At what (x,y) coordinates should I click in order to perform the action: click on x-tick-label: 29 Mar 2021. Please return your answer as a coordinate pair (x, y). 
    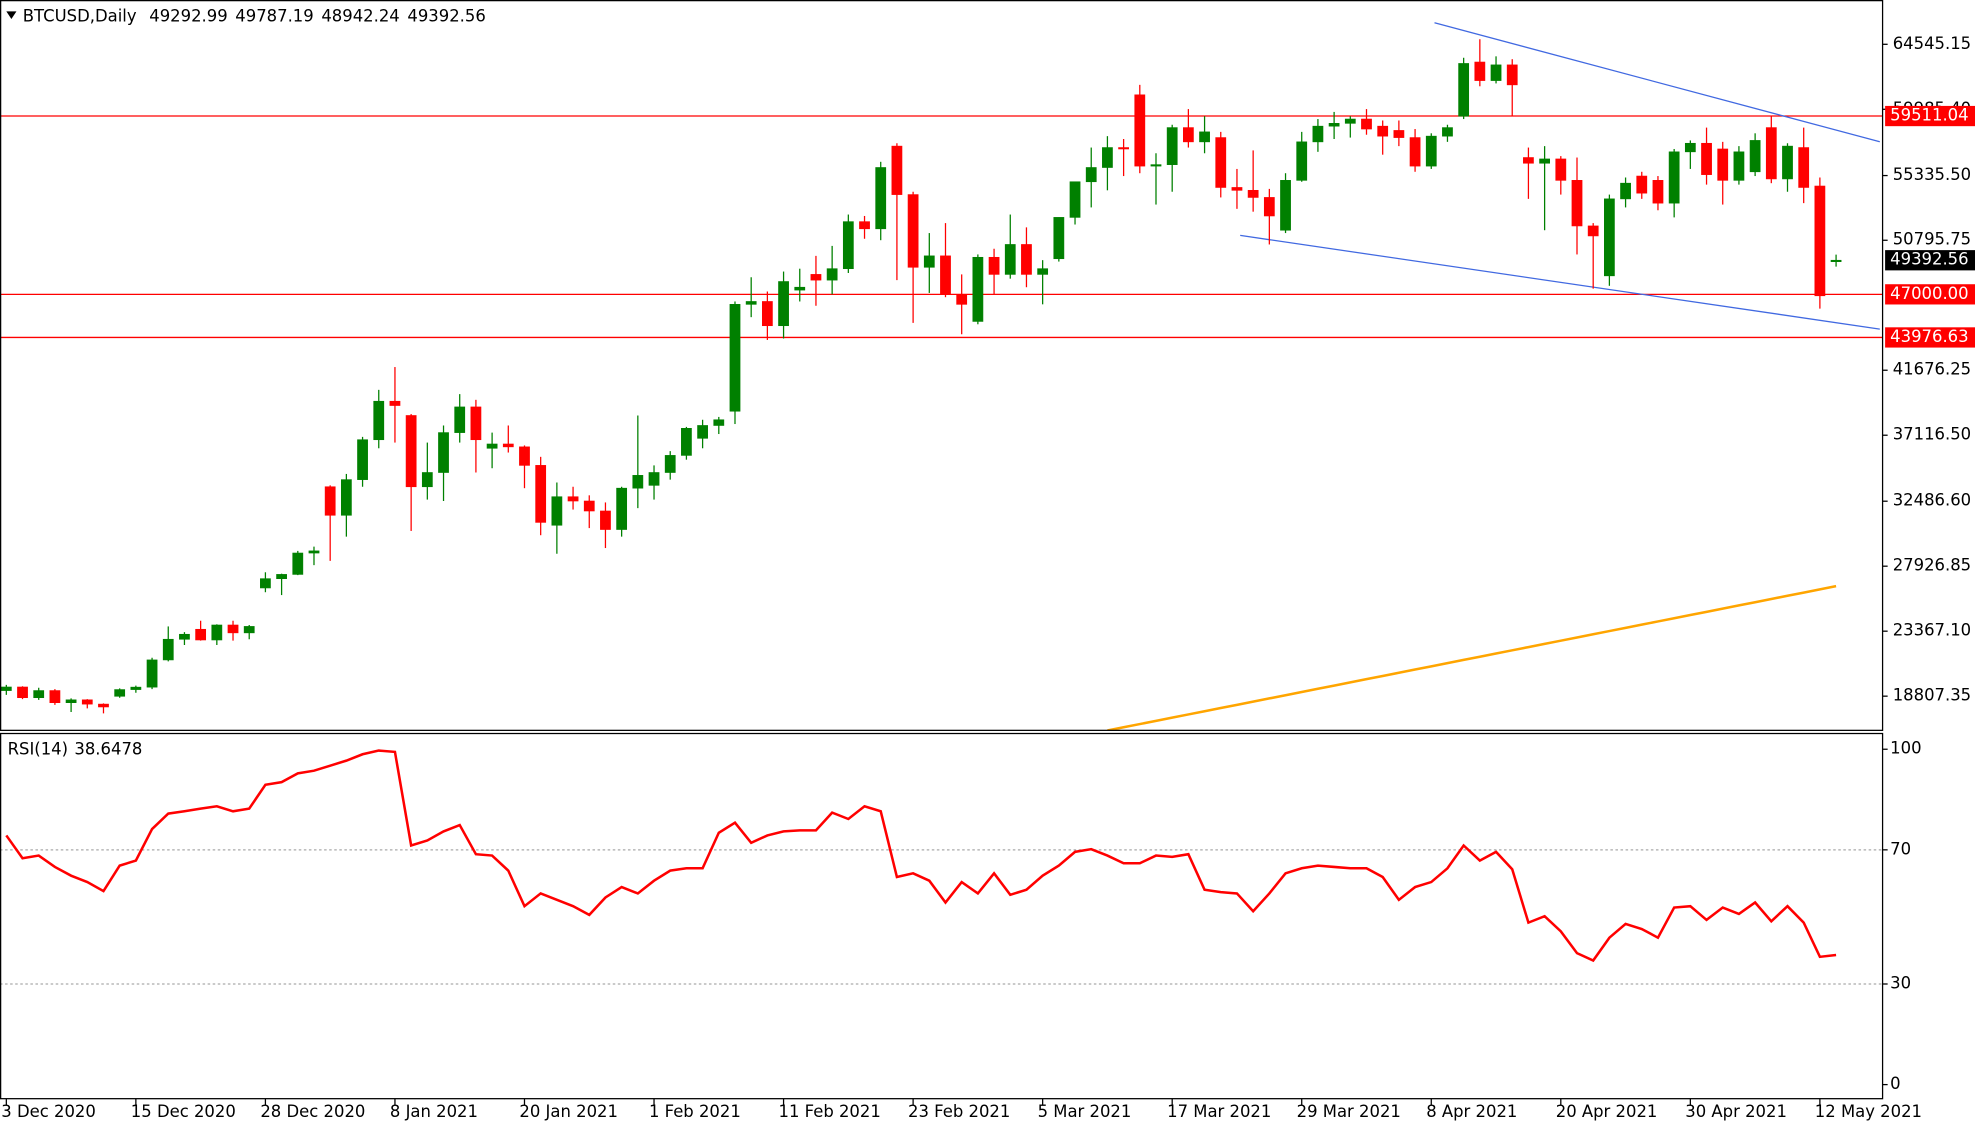
    Looking at the image, I should click on (1349, 1111).